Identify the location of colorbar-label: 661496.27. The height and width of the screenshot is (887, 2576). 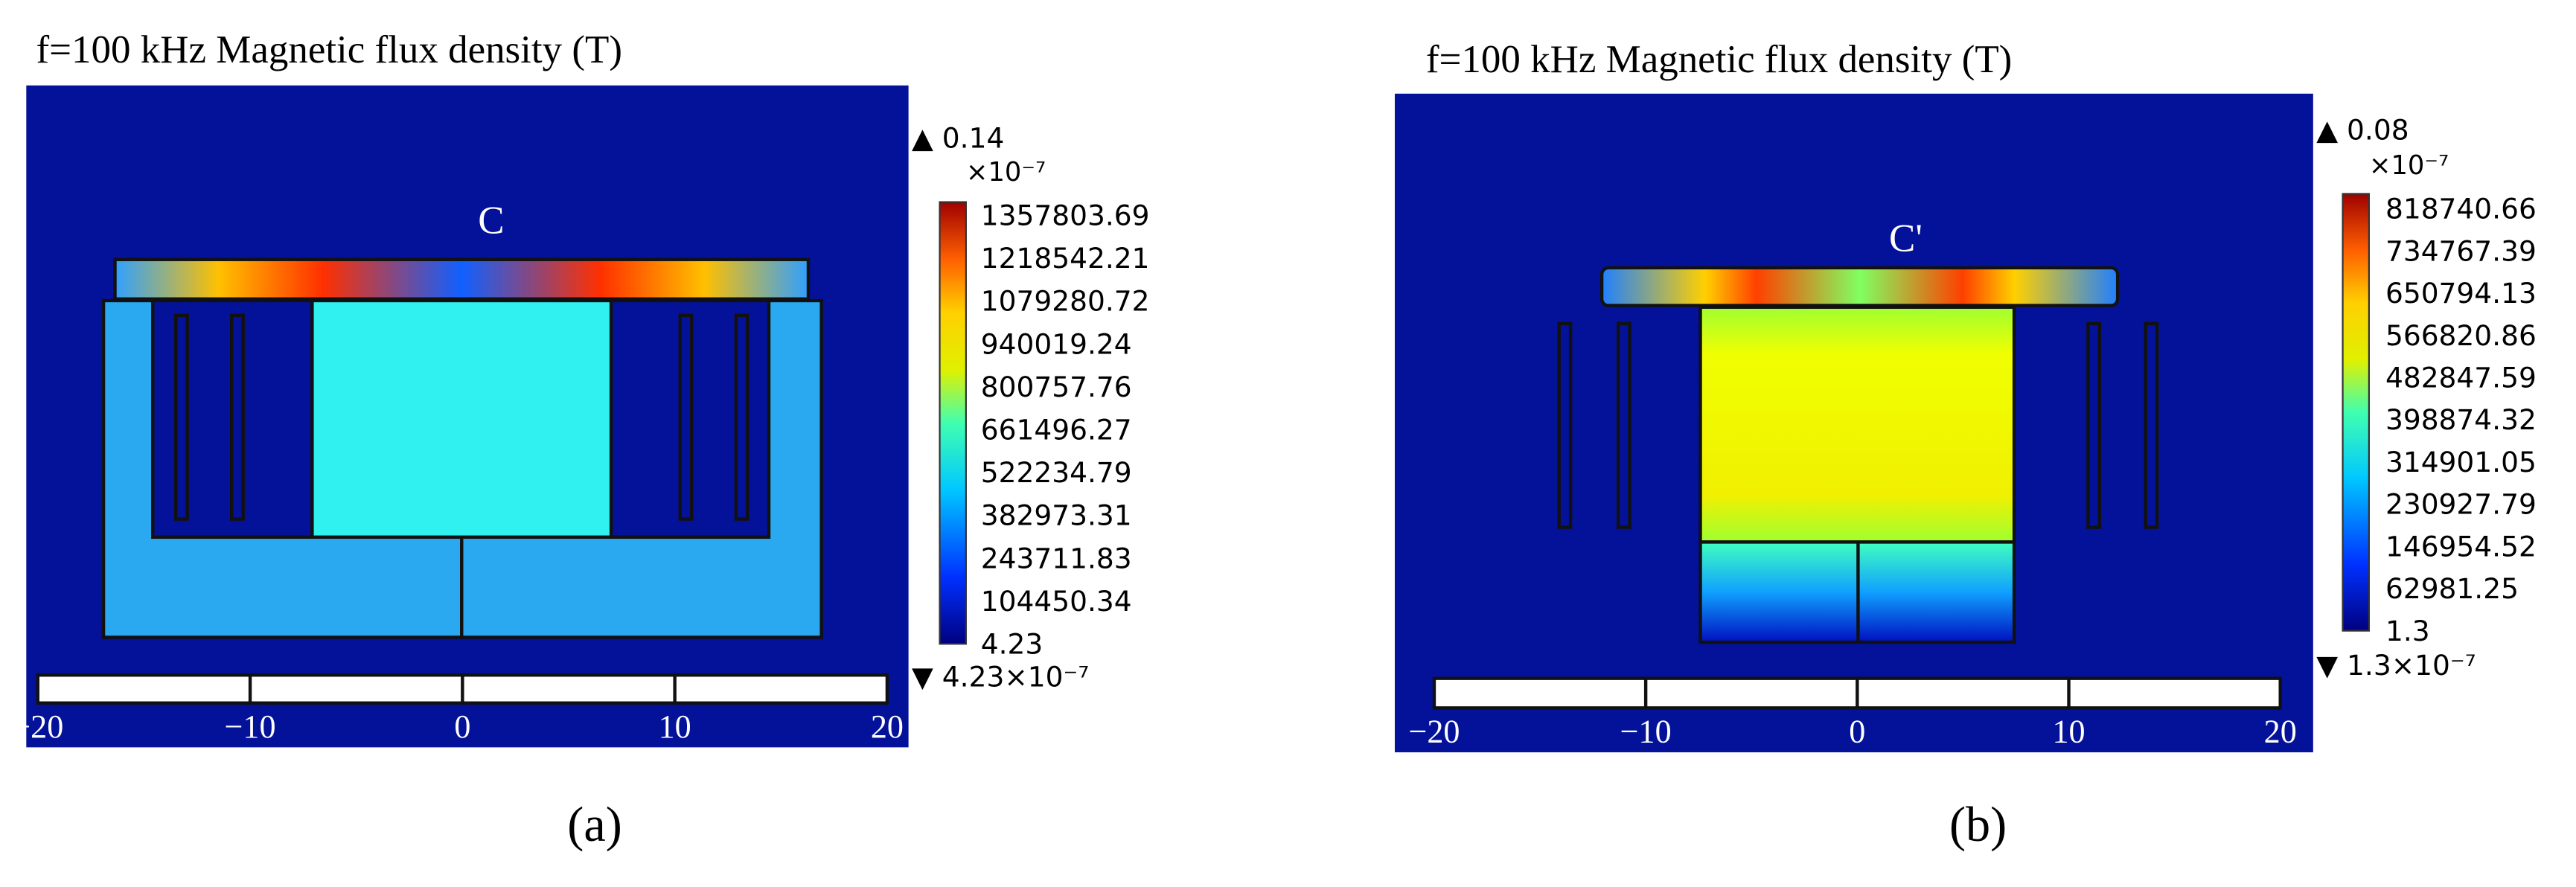
(1056, 429).